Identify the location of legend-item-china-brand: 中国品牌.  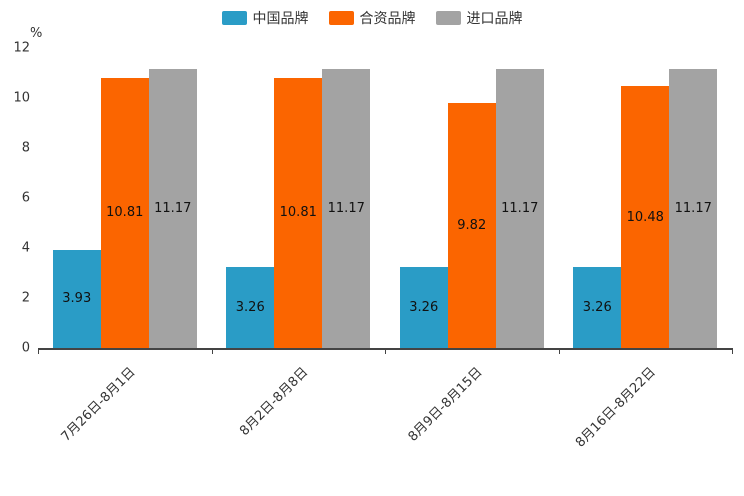
(265, 18).